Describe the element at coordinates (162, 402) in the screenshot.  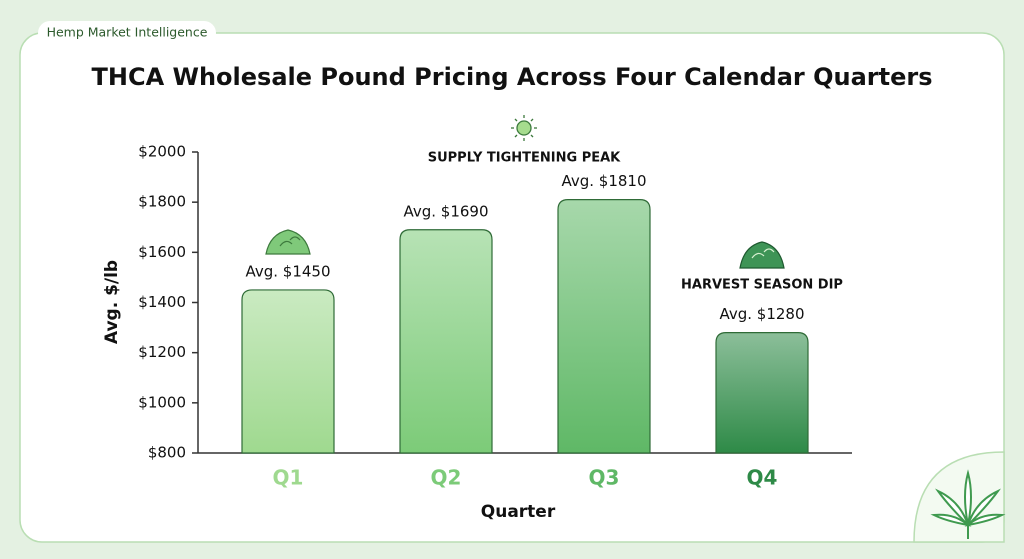
I see `y-tick-label: $1000` at that location.